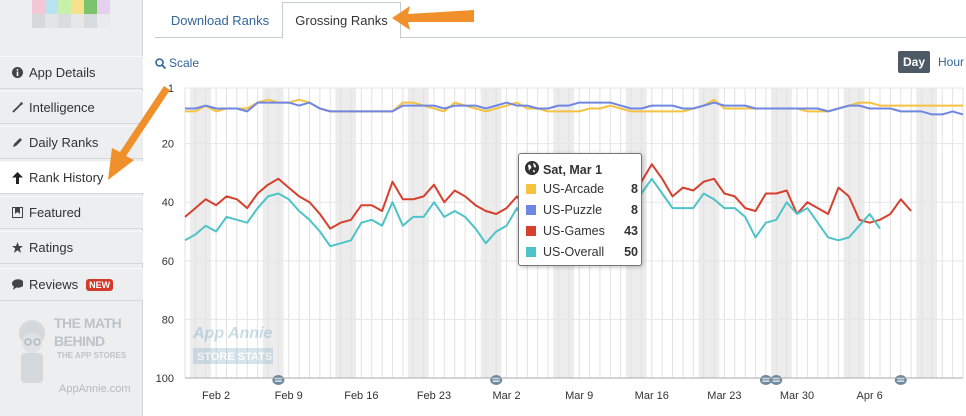  I want to click on x-tick-label: Mar 16, so click(652, 396).